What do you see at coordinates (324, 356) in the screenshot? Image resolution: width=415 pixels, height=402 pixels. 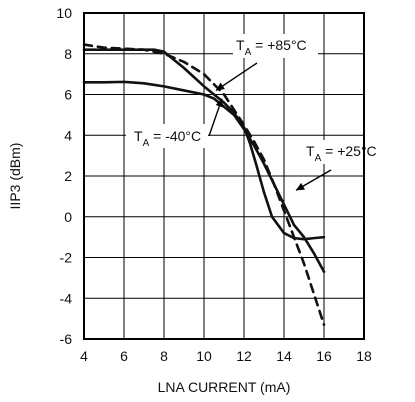 I see `x-tick-label-6: 16` at bounding box center [324, 356].